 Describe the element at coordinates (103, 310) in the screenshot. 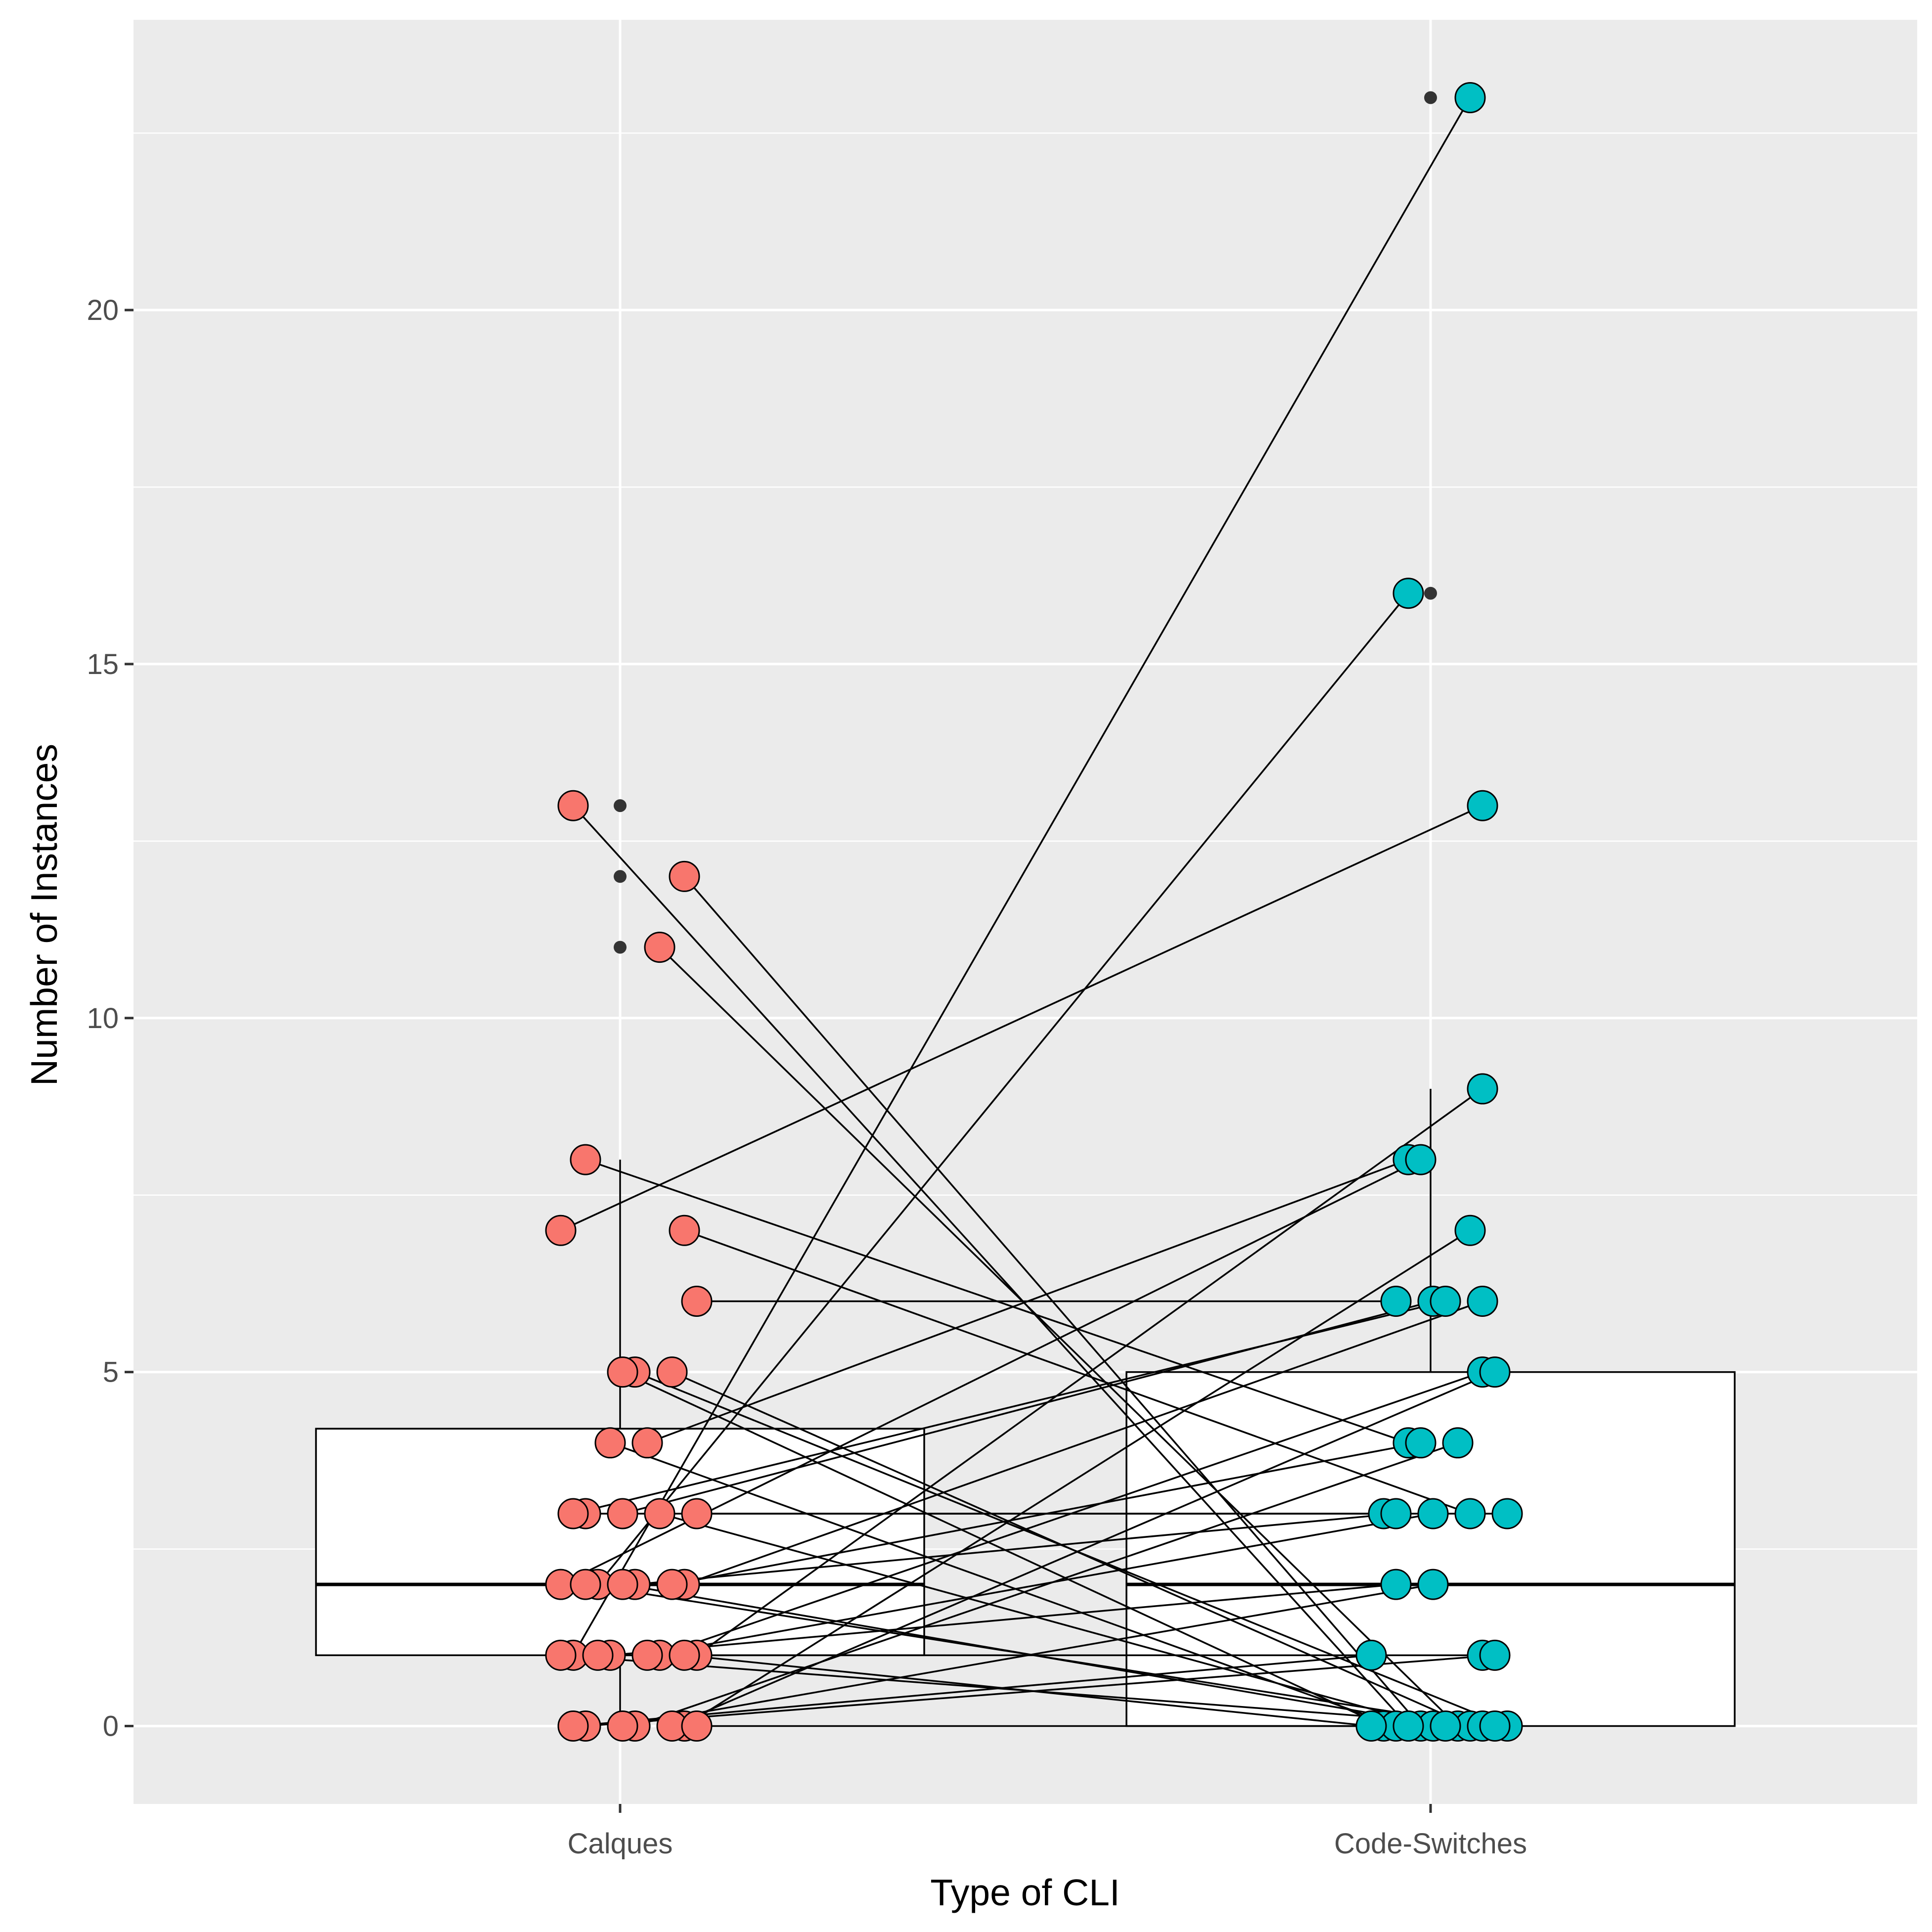

I see `y-tick-label: 20` at that location.